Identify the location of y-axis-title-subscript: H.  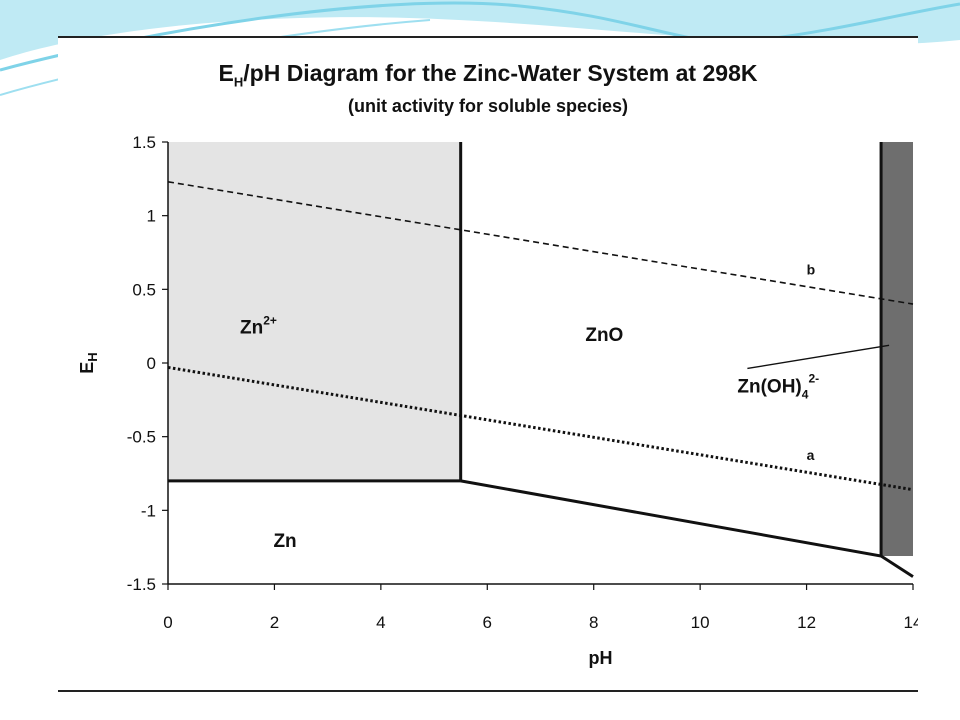
(92, 356).